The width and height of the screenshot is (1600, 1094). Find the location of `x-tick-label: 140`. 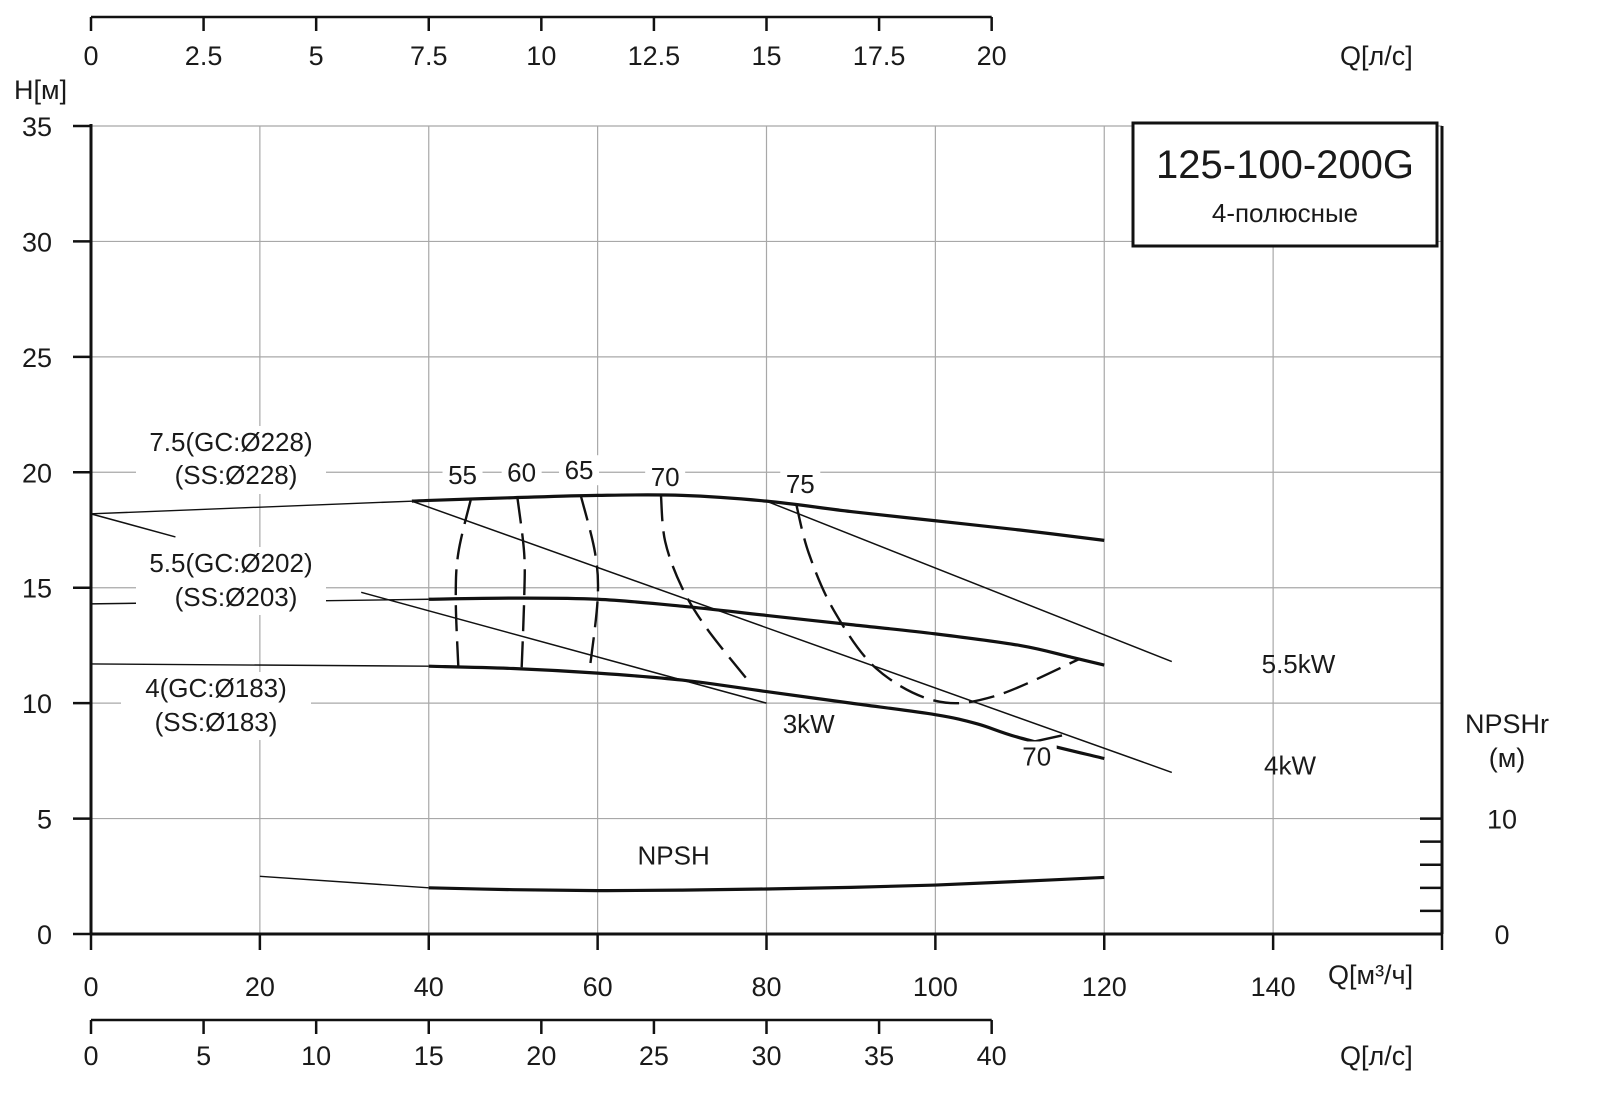

x-tick-label: 140 is located at coordinates (1273, 987).